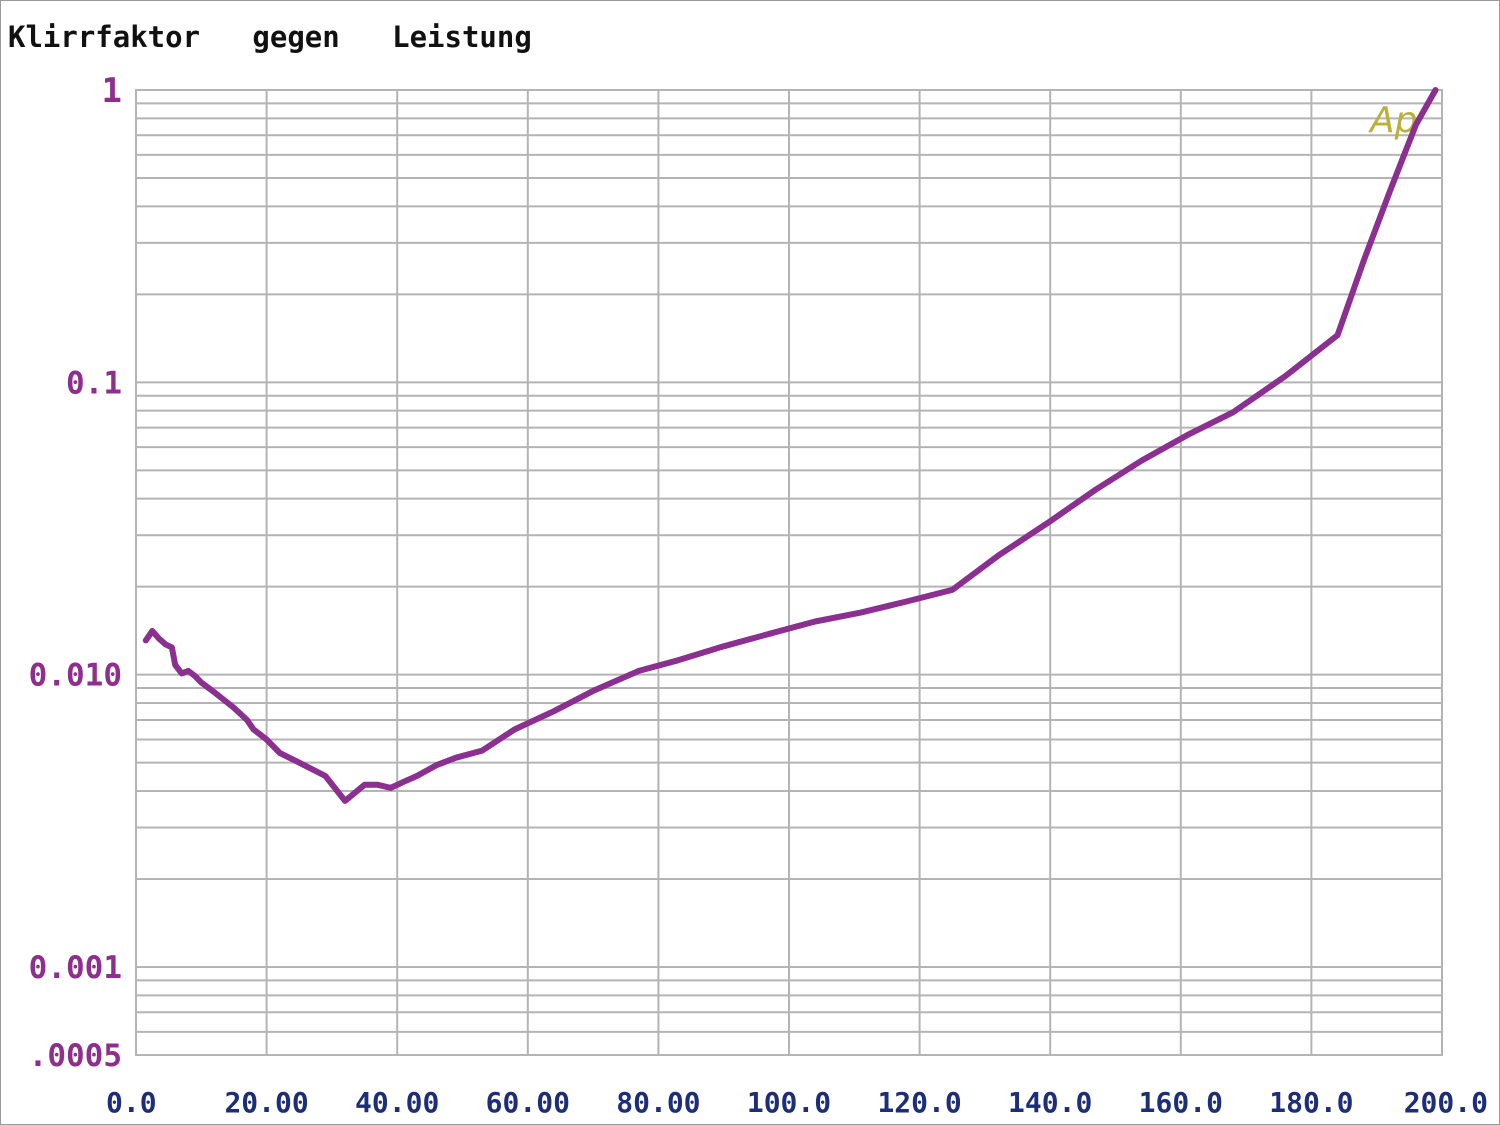 This screenshot has height=1125, width=1500. What do you see at coordinates (94, 383) in the screenshot?
I see `y-tick-label: 0.1` at bounding box center [94, 383].